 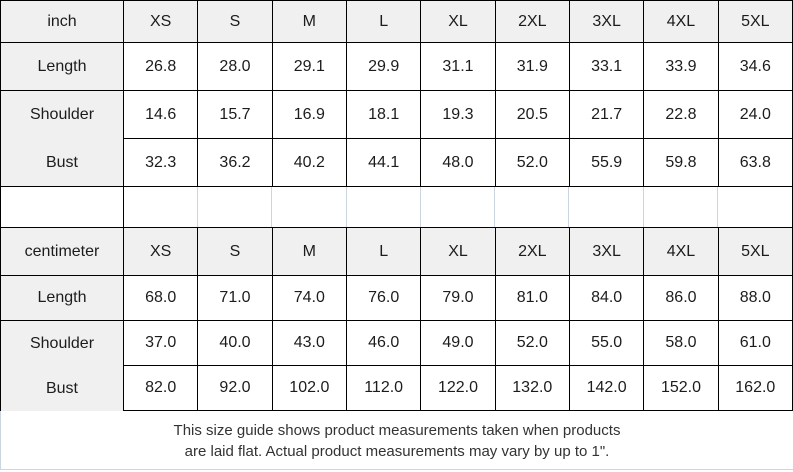 What do you see at coordinates (309, 67) in the screenshot?
I see `measurement-cell: 29.1` at bounding box center [309, 67].